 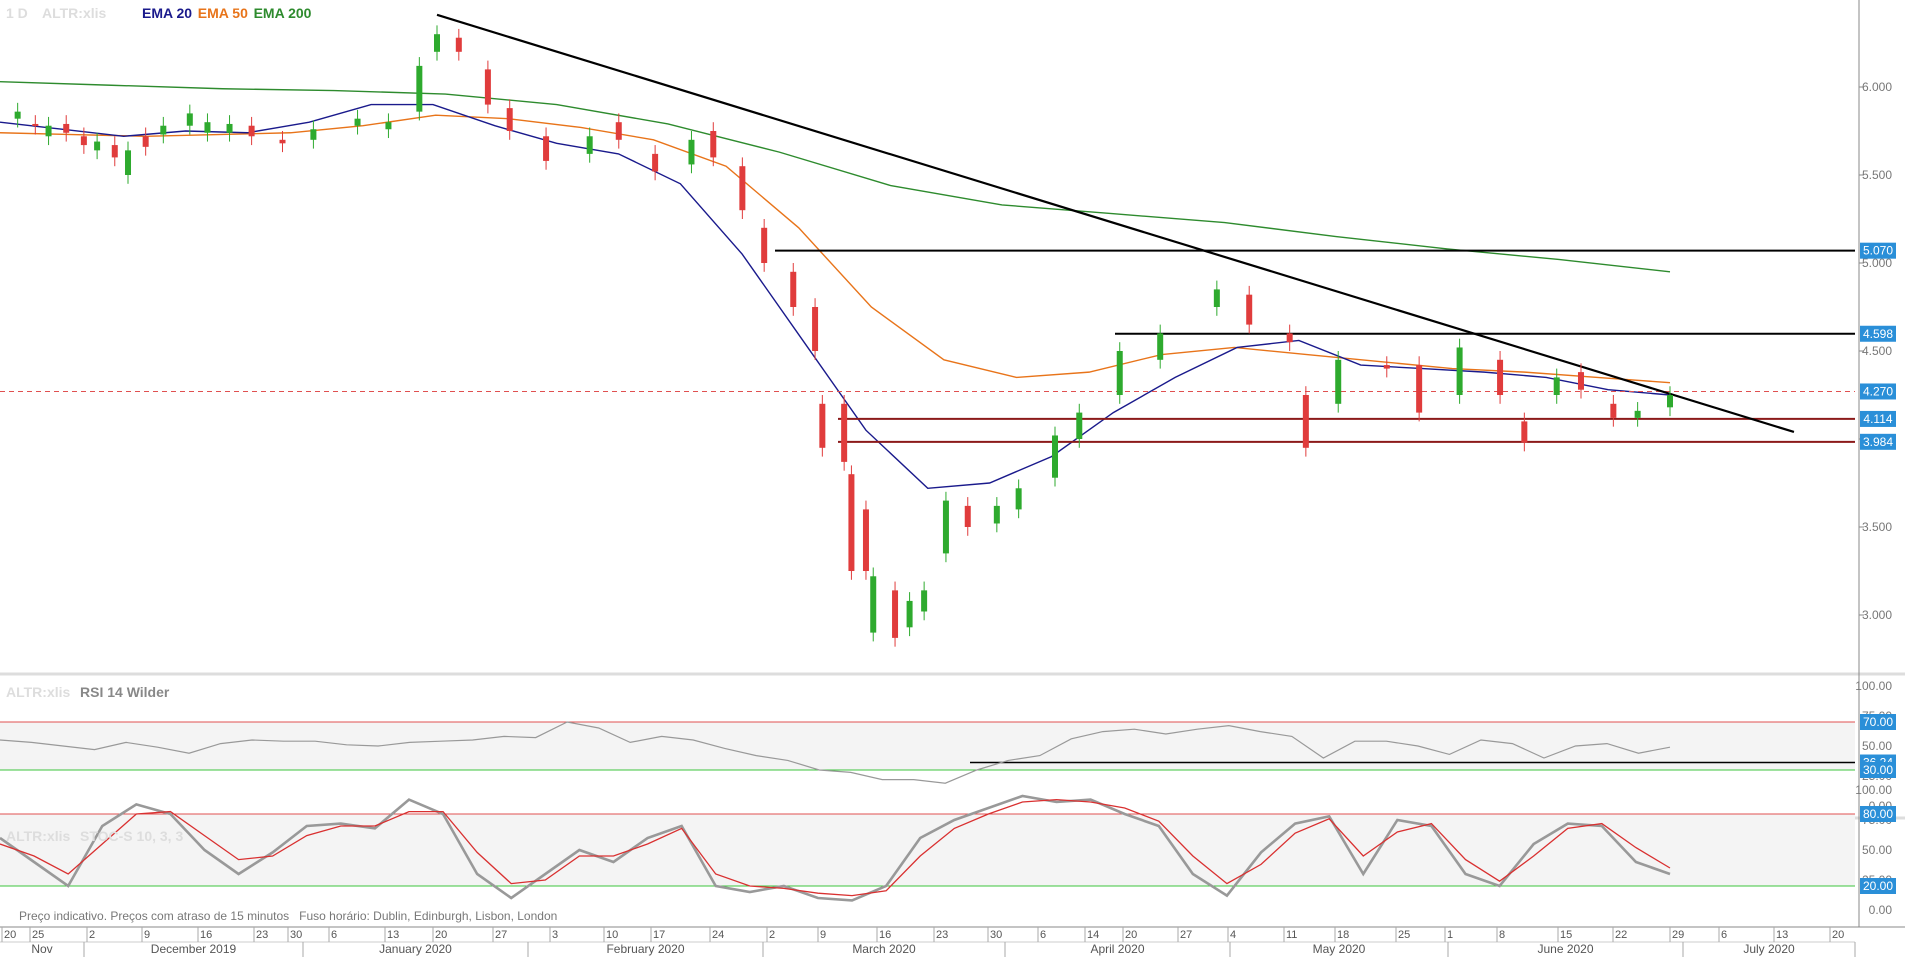 What do you see at coordinates (718, 935) in the screenshot?
I see `x-day-label: 24` at bounding box center [718, 935].